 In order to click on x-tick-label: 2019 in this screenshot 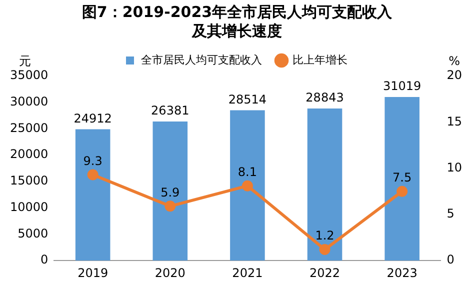, I will do `click(93, 273)`.